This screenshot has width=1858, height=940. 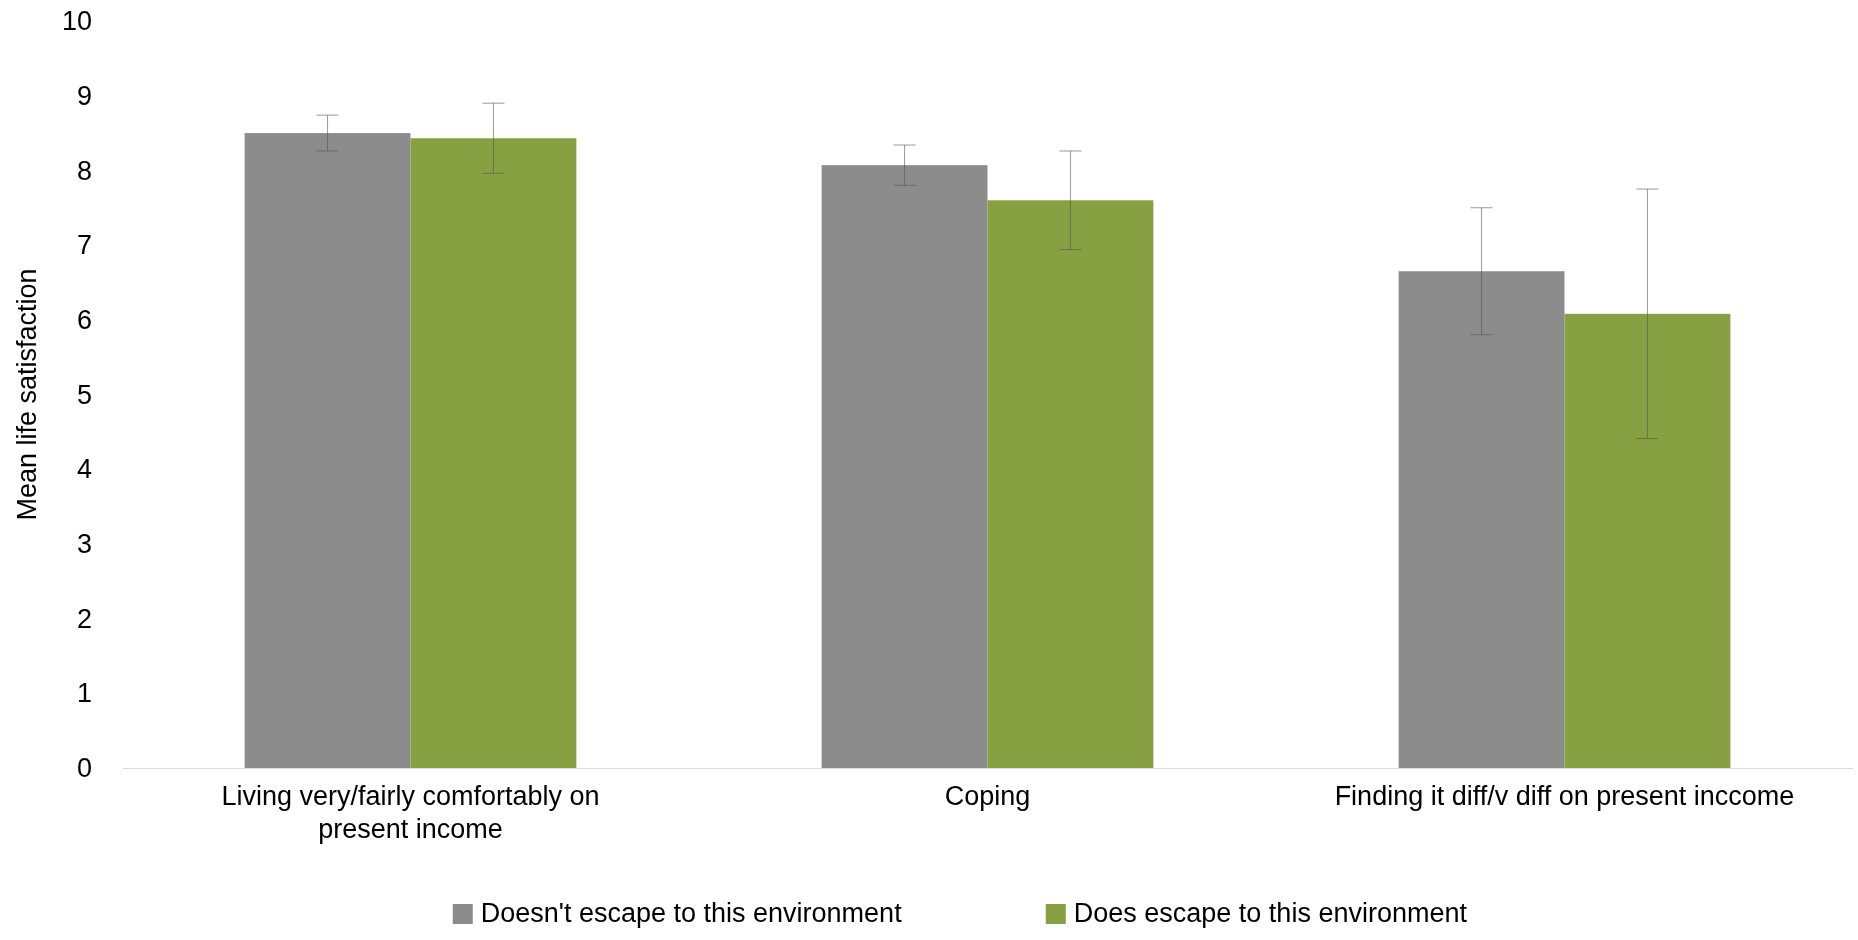 I want to click on y-tick-label: 2, so click(x=84, y=618).